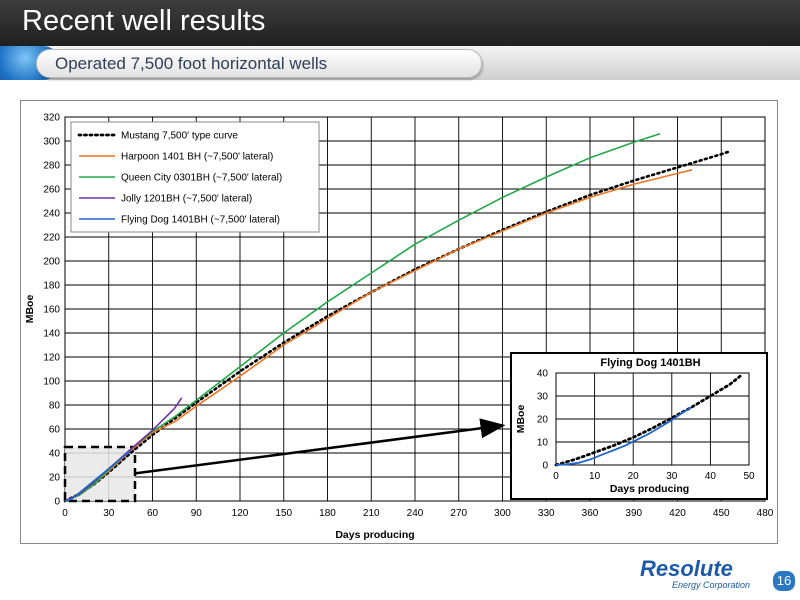  What do you see at coordinates (521, 419) in the screenshot?
I see `inset-y-axis-label: MBoe` at bounding box center [521, 419].